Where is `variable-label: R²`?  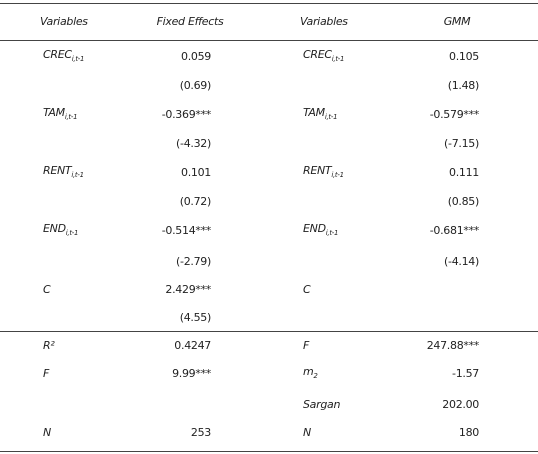
variable-label: R² is located at coordinates (49, 345).